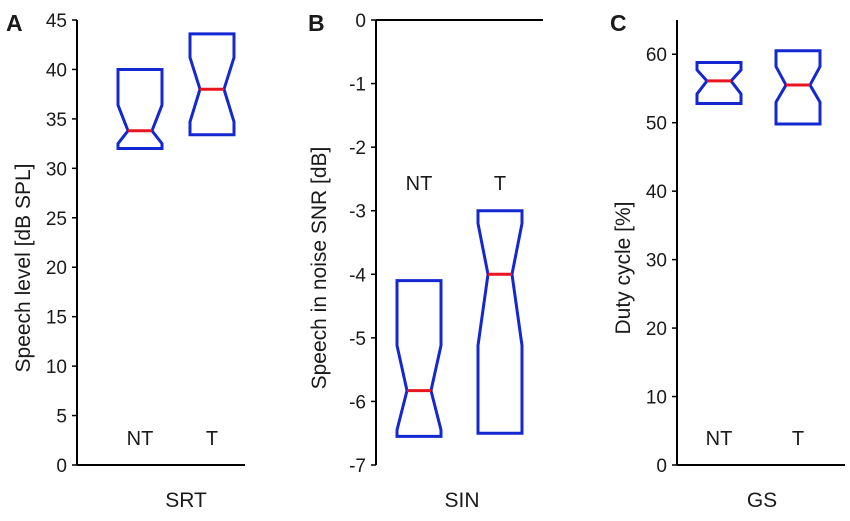  I want to click on panel-b-y-tick-label: -2, so click(357, 148).